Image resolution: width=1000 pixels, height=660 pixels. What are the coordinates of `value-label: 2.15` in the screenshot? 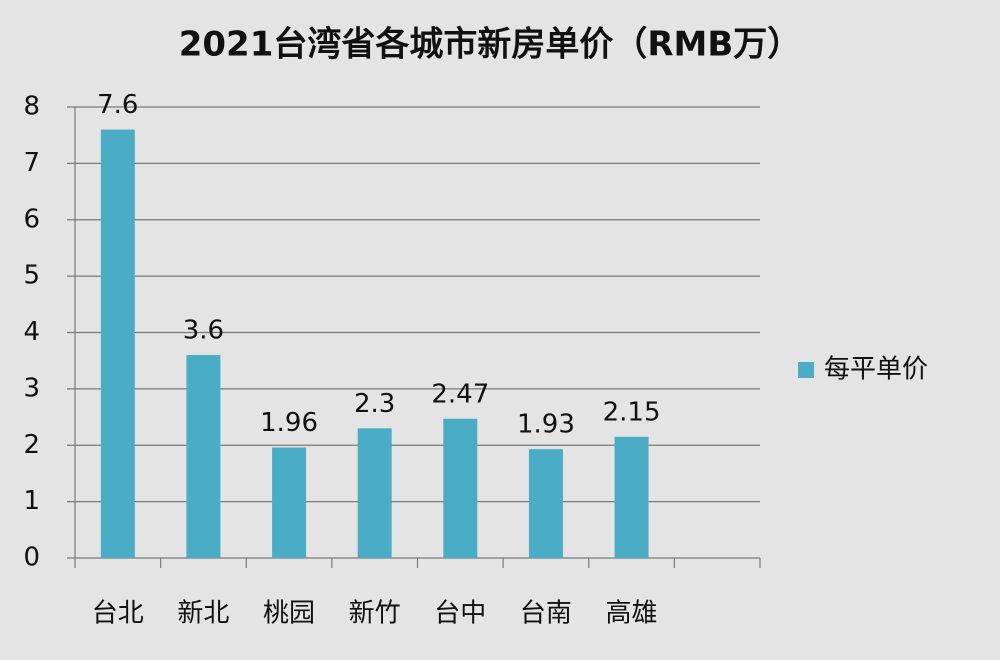 It's located at (632, 412).